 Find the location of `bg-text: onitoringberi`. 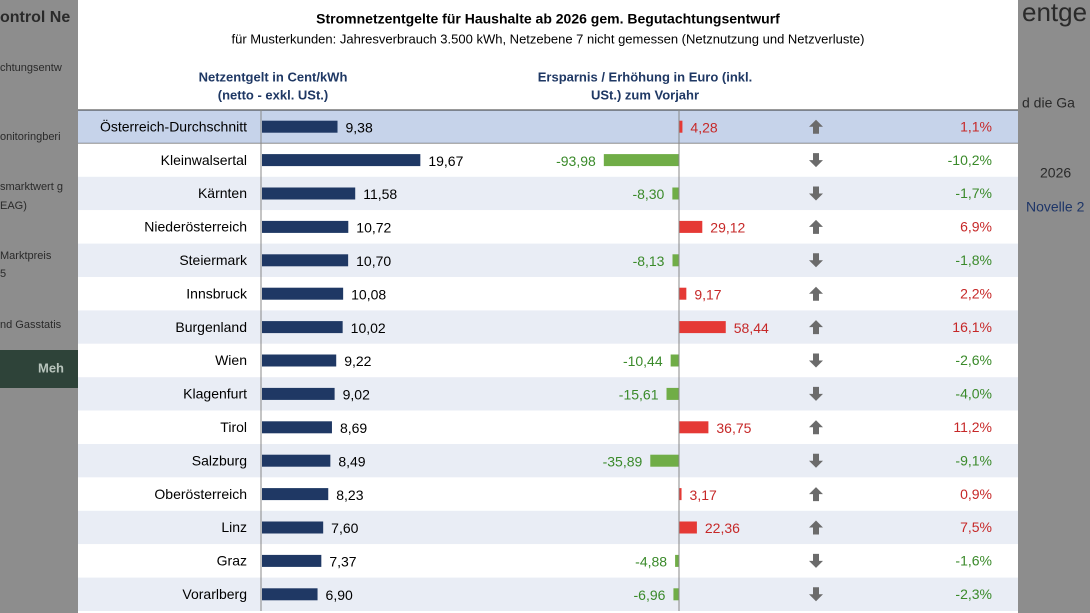

bg-text: onitoringberi is located at coordinates (30, 137).